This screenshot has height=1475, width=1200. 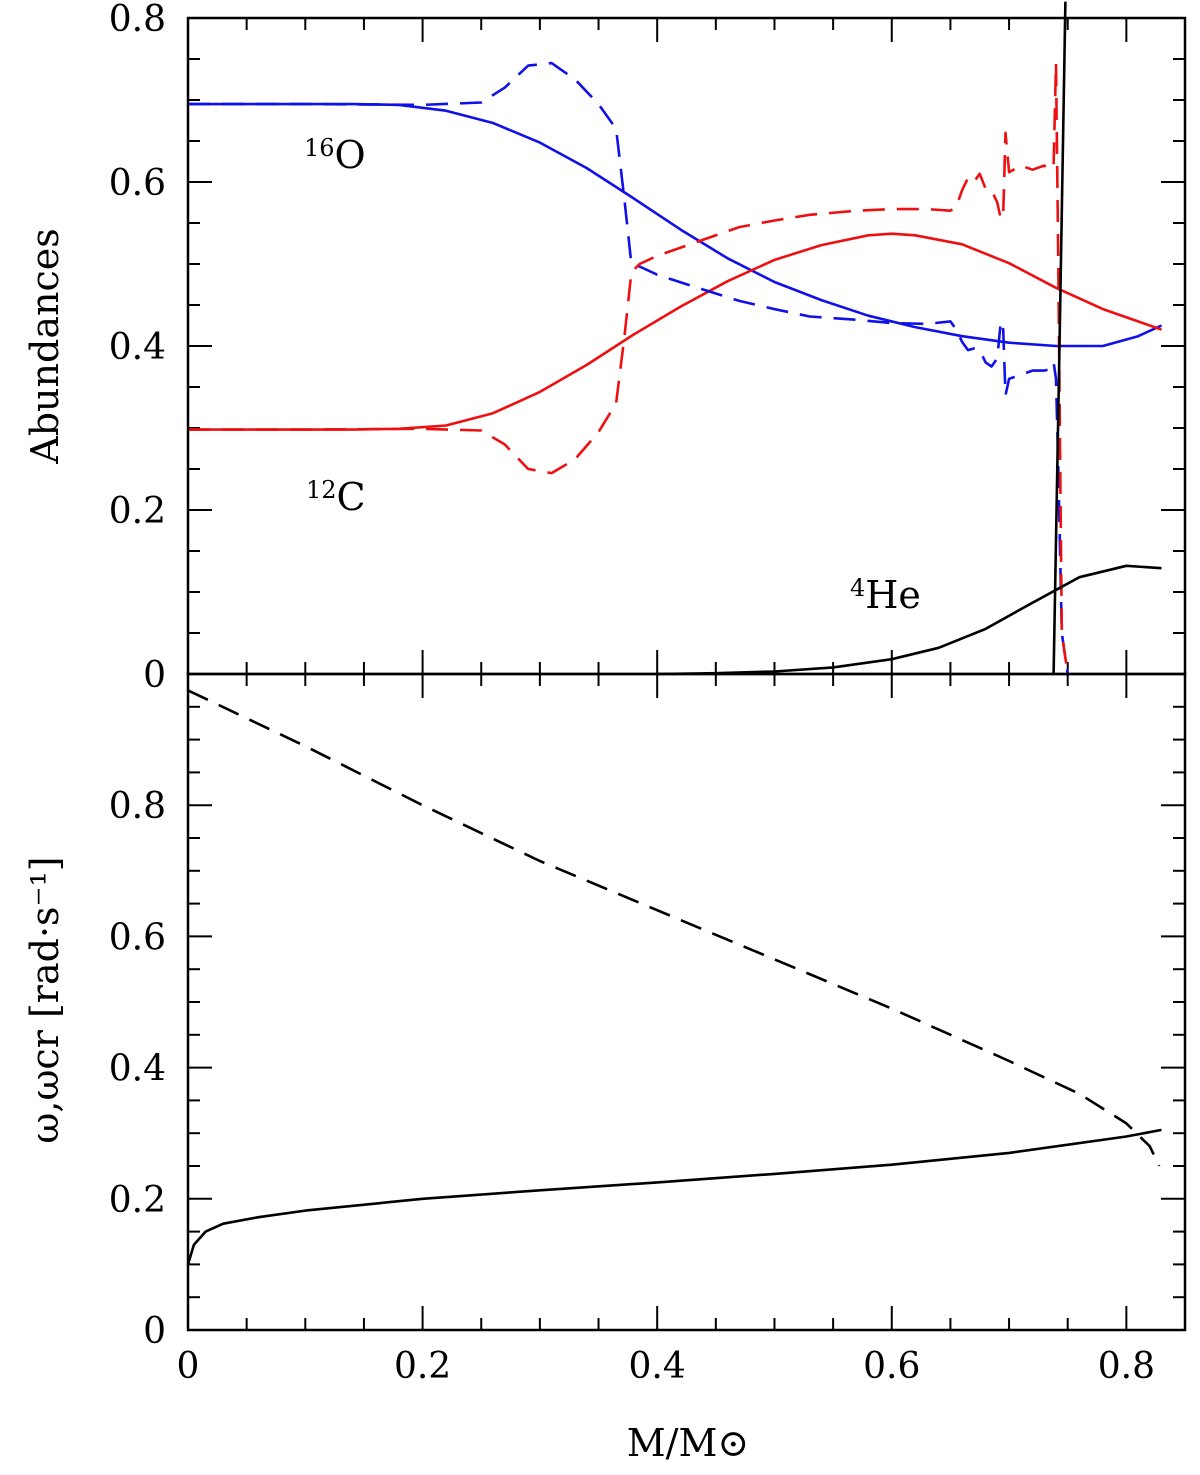 What do you see at coordinates (857, 588) in the screenshot?
I see `annotation-helium-4-mass: 4` at bounding box center [857, 588].